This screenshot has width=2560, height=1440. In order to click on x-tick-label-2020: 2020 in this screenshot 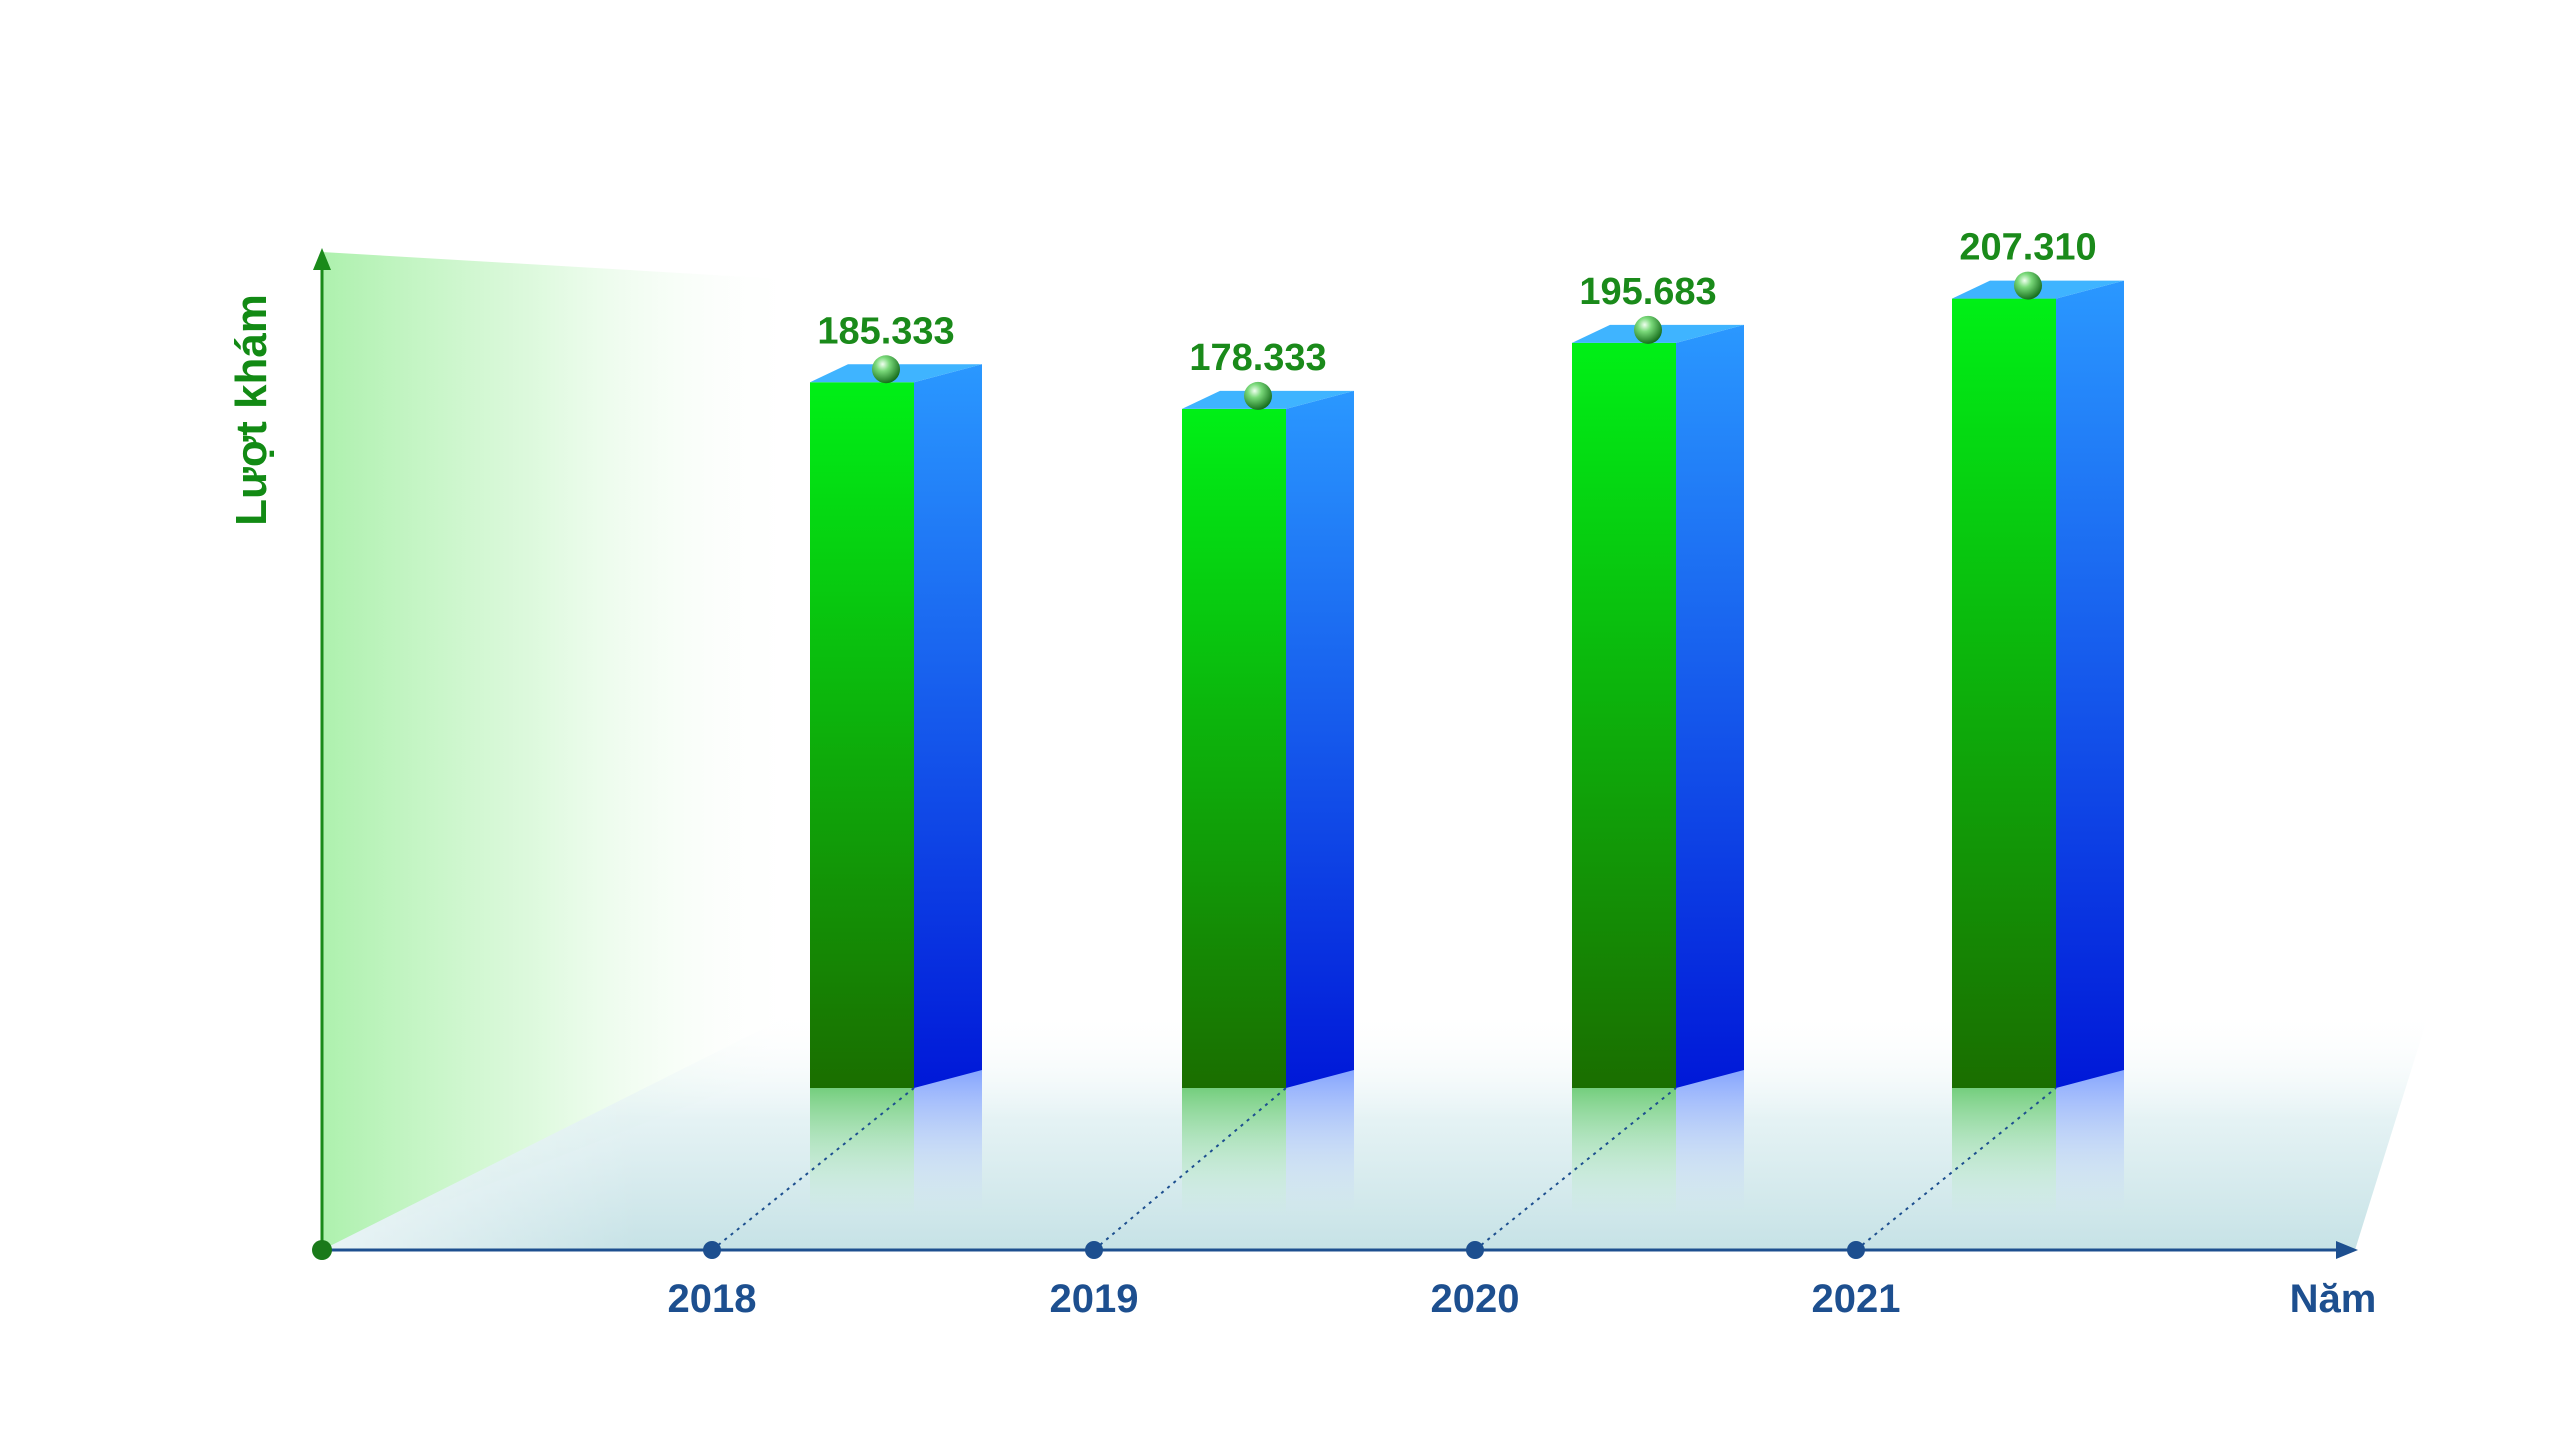, I will do `click(1475, 1299)`.